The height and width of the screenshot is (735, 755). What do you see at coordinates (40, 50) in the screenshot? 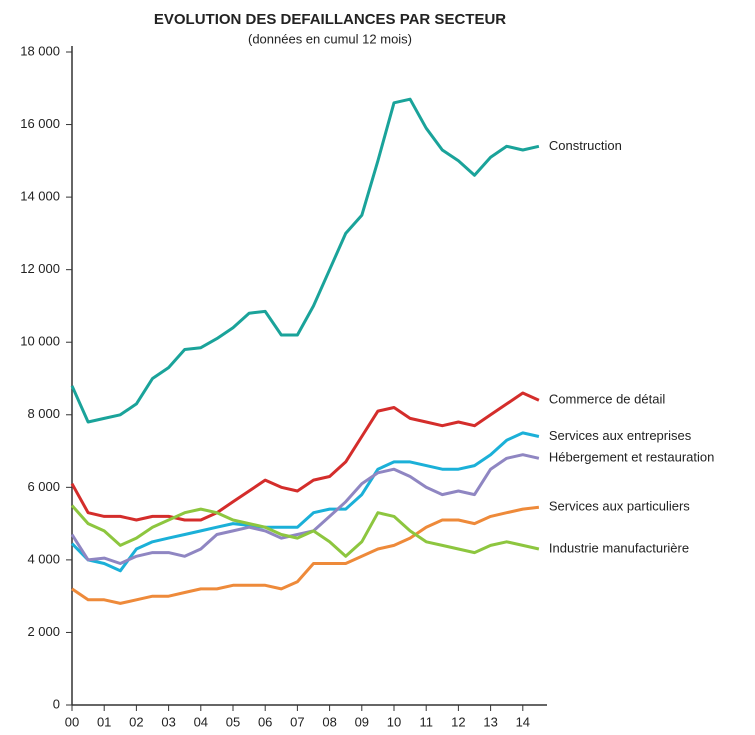
I see `y-tick-label: 18 000` at bounding box center [40, 50].